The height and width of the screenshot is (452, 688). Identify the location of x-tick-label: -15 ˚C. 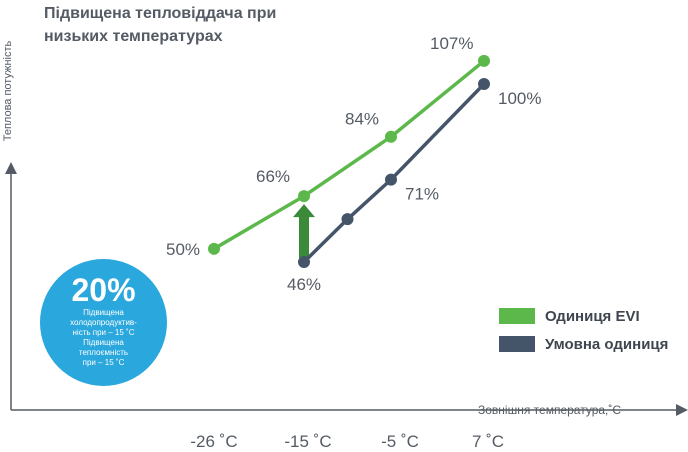
(308, 441).